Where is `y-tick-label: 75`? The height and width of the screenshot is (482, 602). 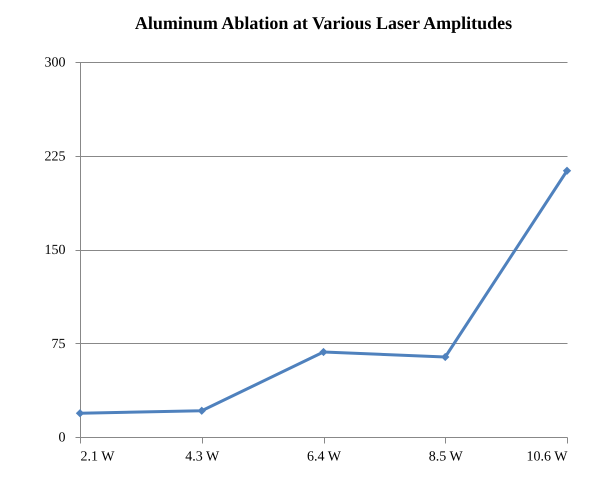
y-tick-label: 75 is located at coordinates (59, 344).